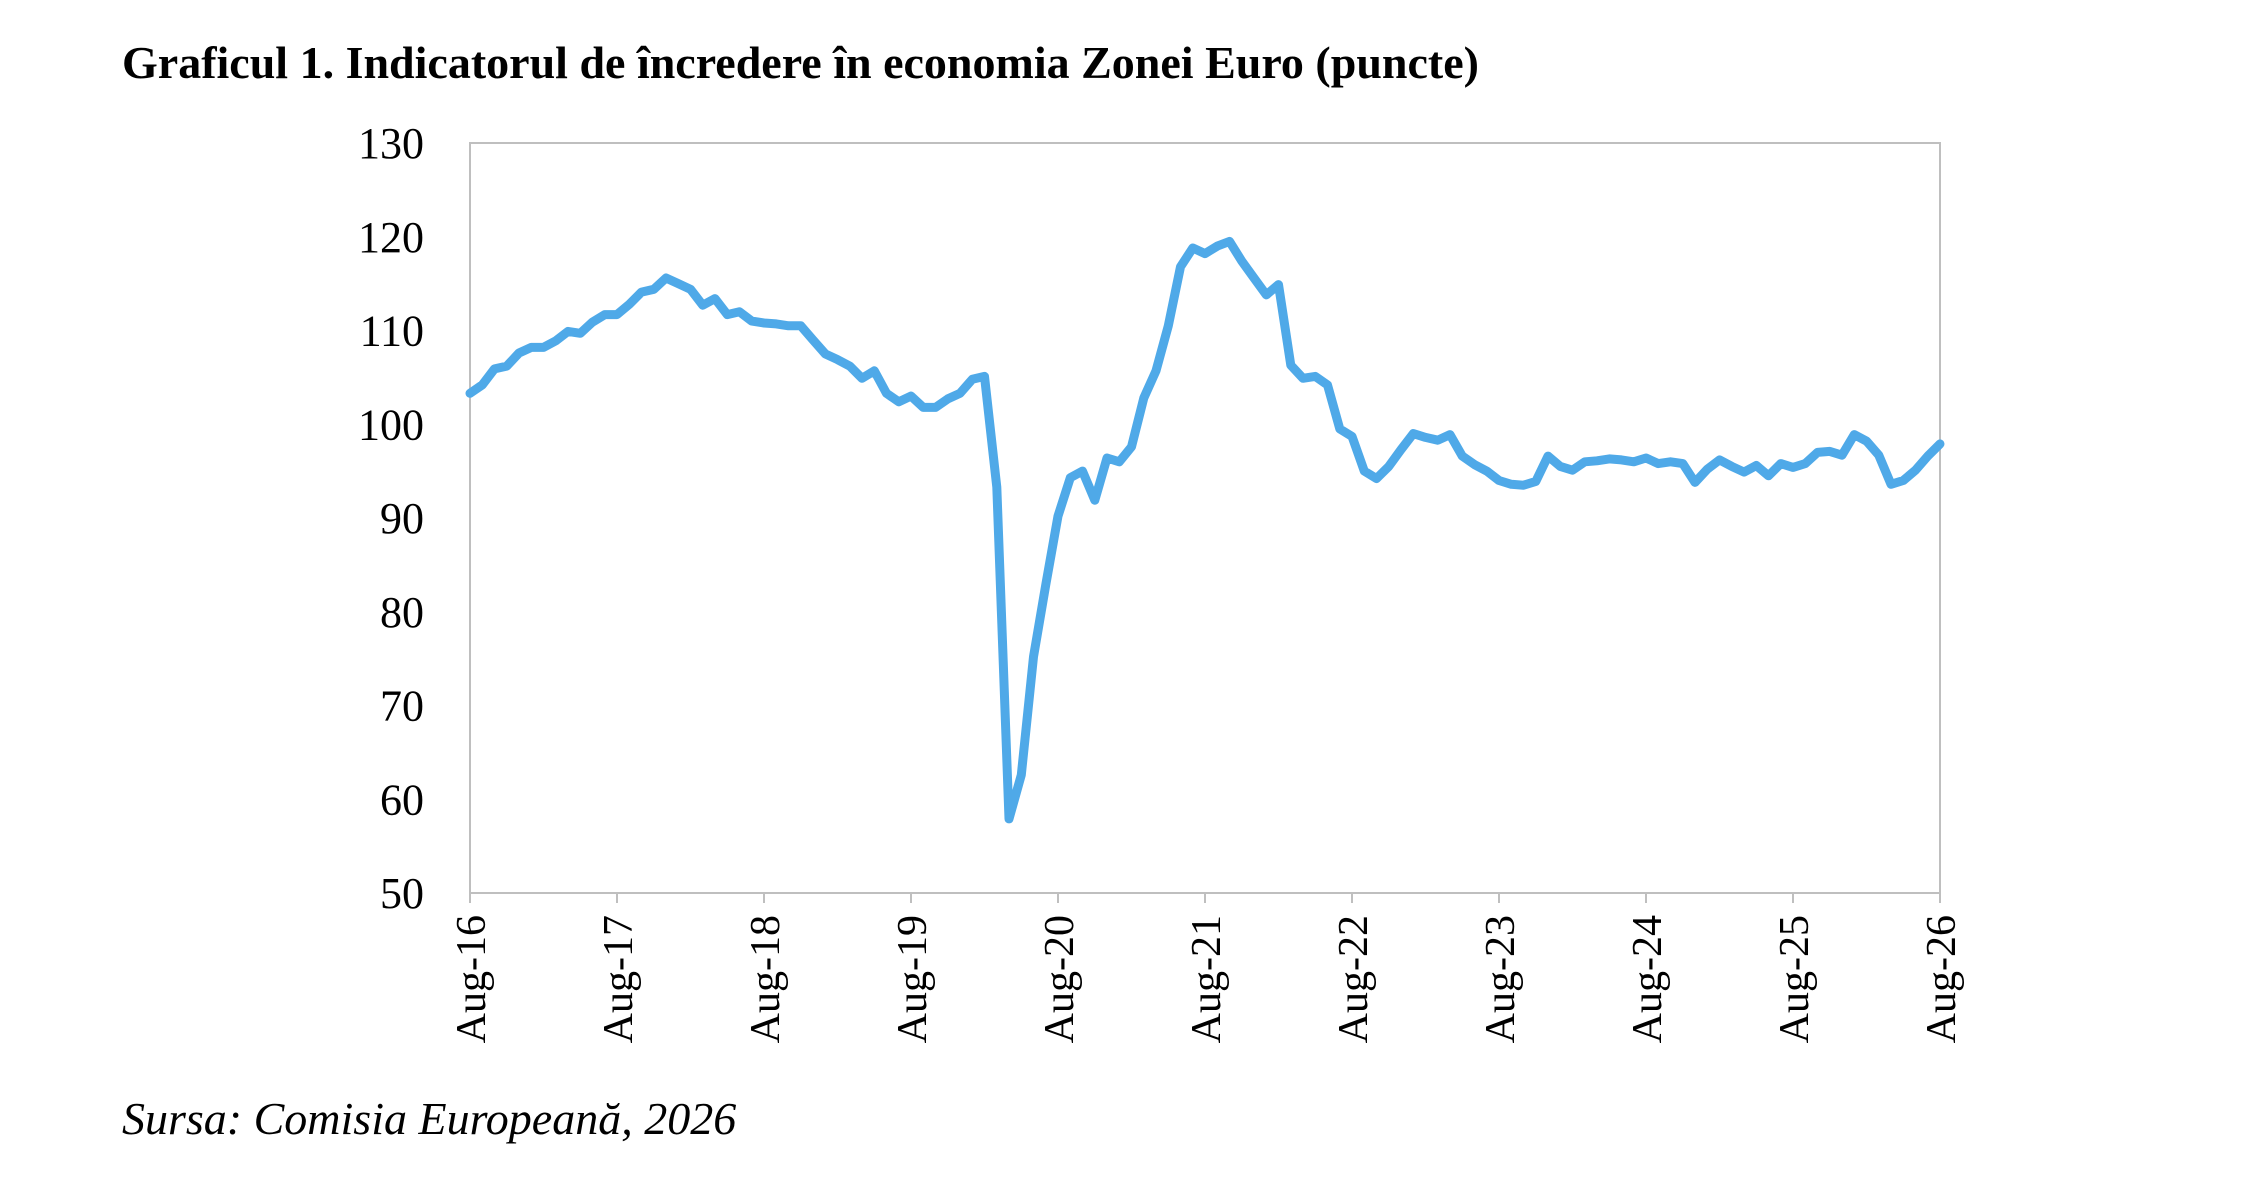  Describe the element at coordinates (1648, 979) in the screenshot. I see `x-tick-label: Aug-24` at that location.